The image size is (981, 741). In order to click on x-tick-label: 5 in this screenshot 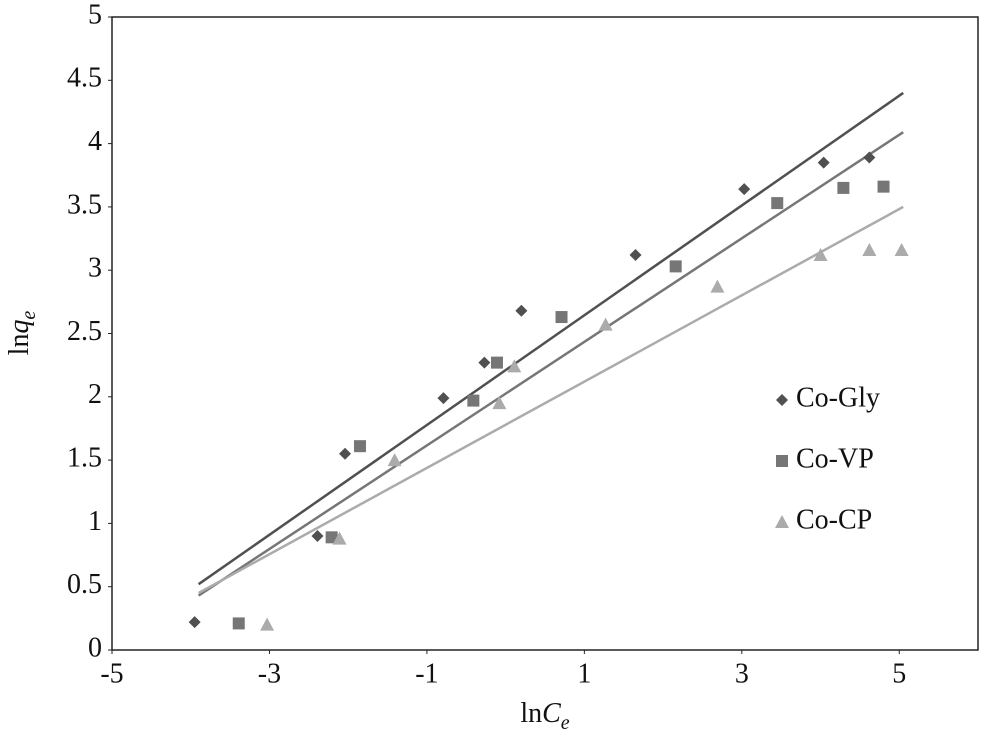, I will do `click(899, 673)`.